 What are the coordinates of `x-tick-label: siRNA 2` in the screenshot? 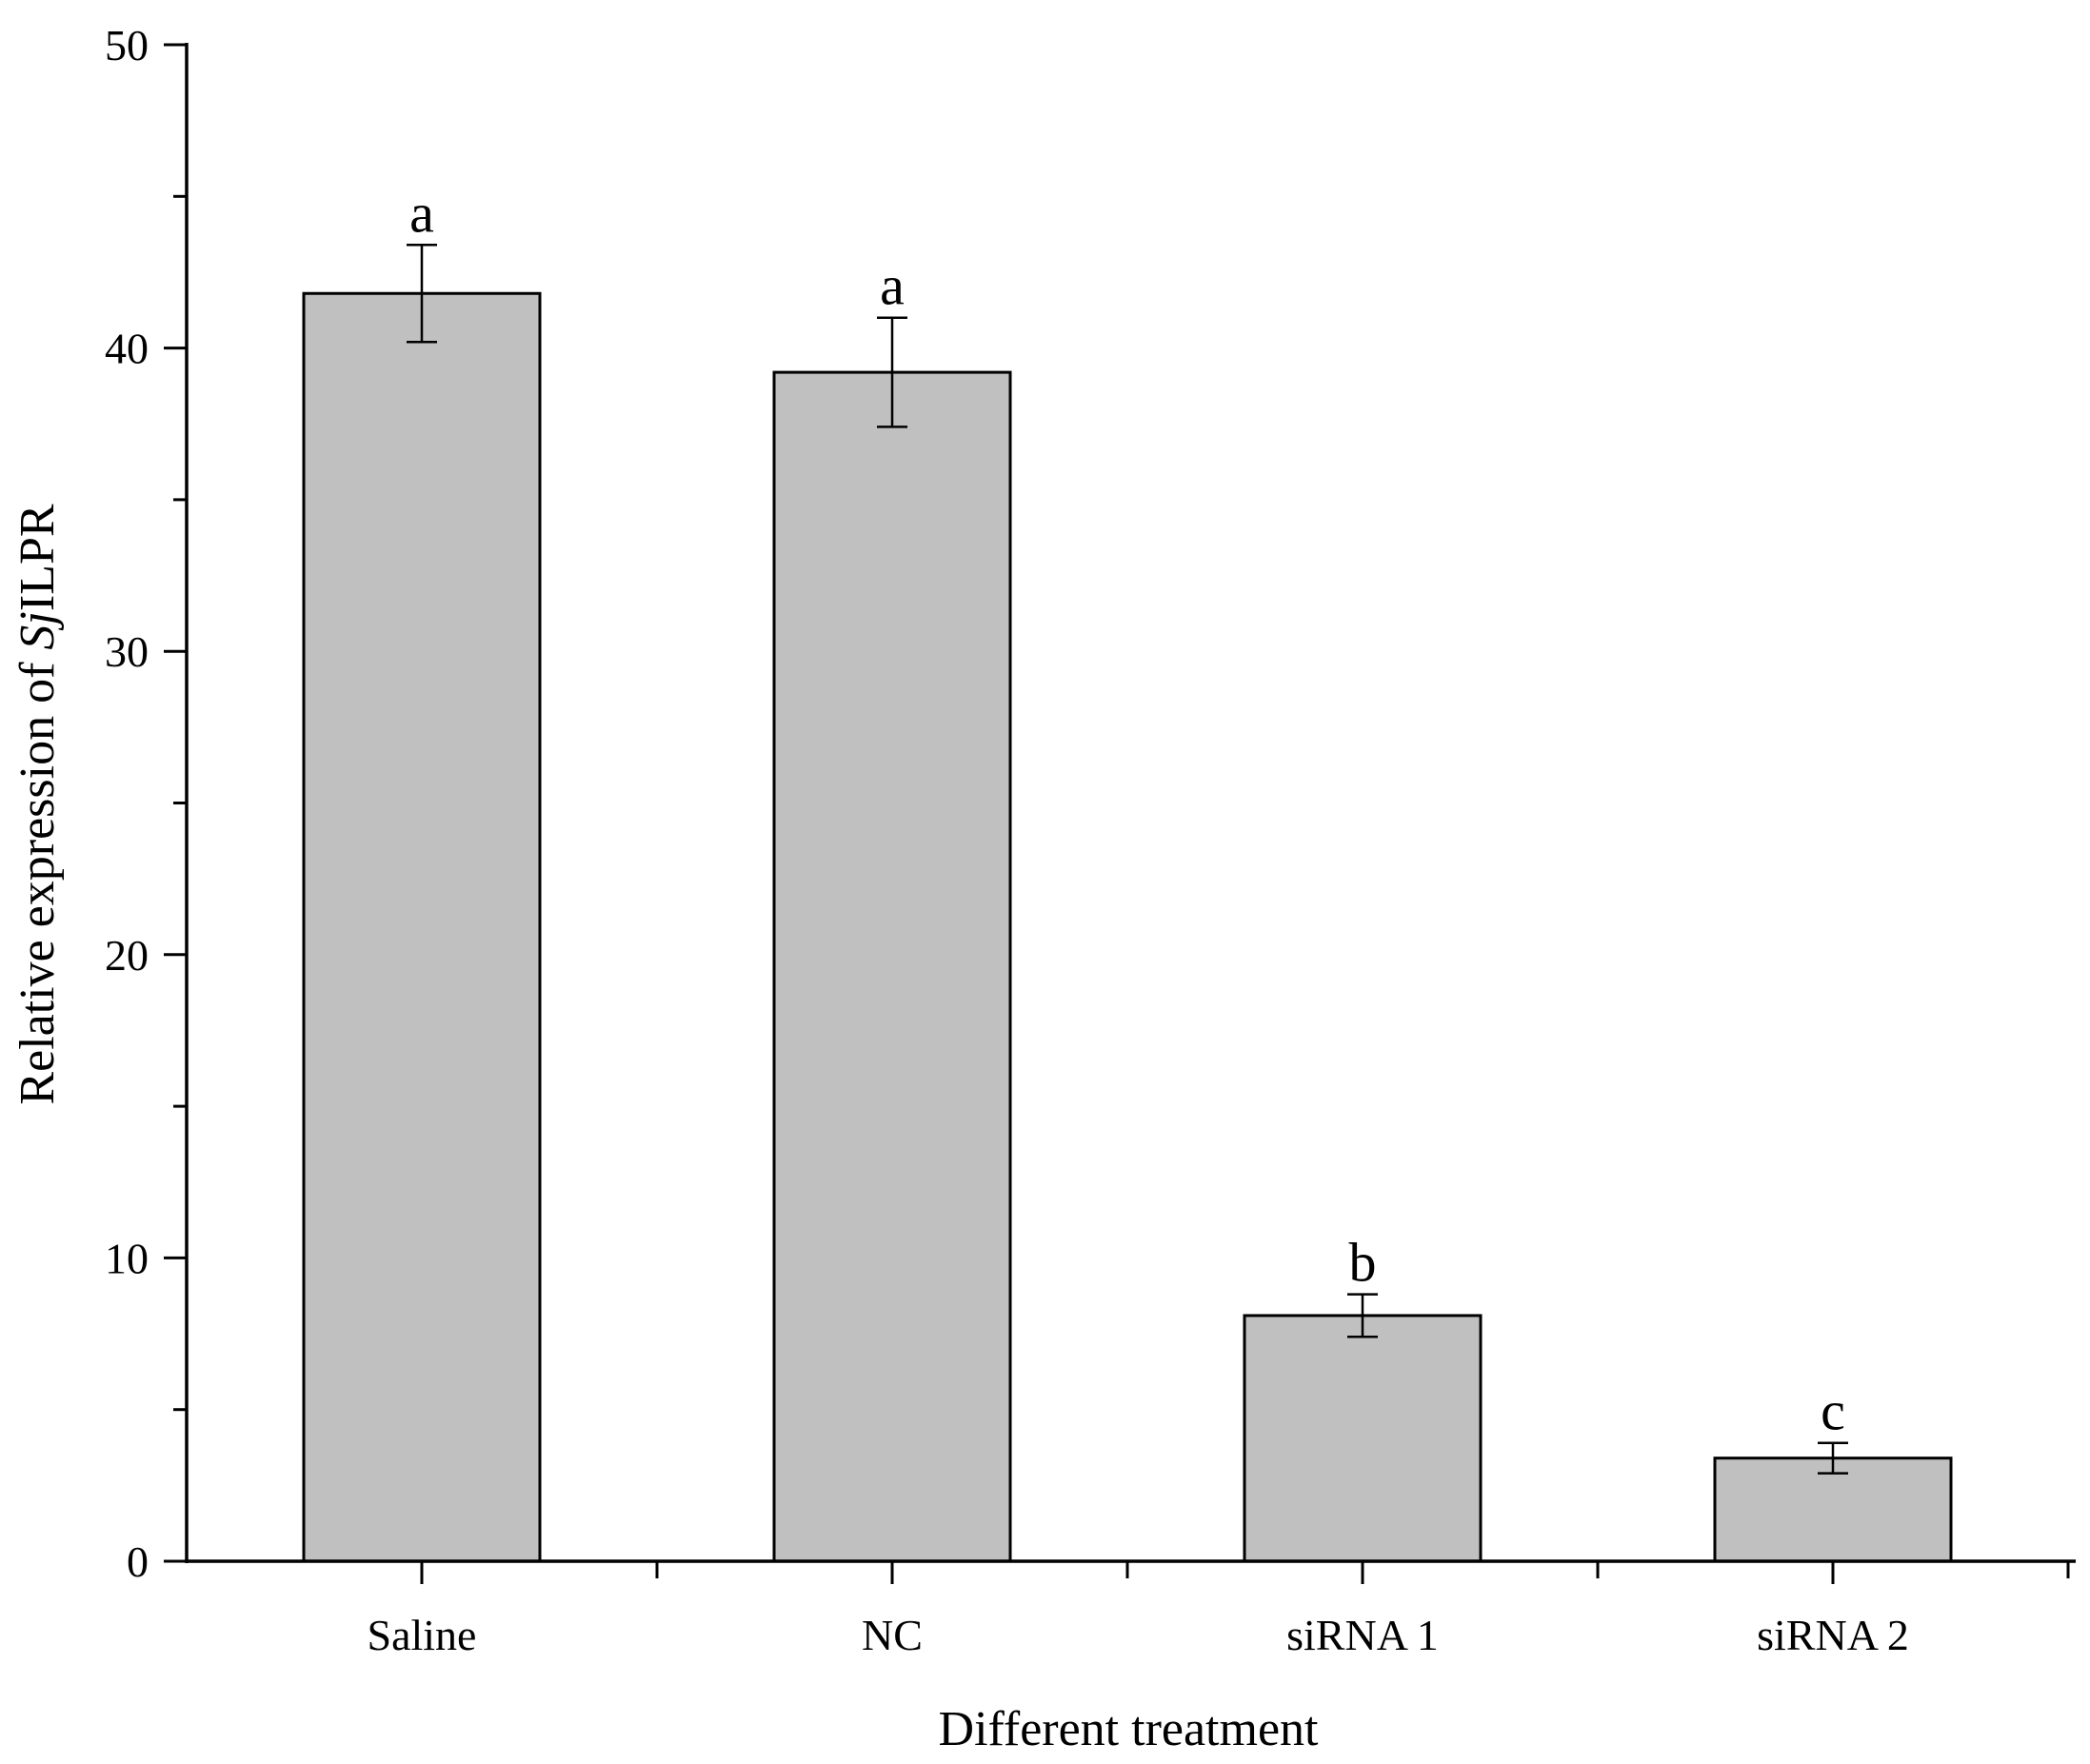 It's located at (1833, 1635).